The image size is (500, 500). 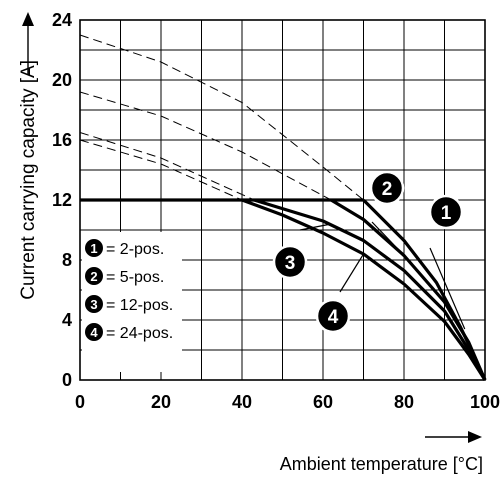 I want to click on legend: 1 = 2-pos. 2 = 5-pos. 3 = 12-pos. 4 = 24-pos., so click(x=132, y=302).